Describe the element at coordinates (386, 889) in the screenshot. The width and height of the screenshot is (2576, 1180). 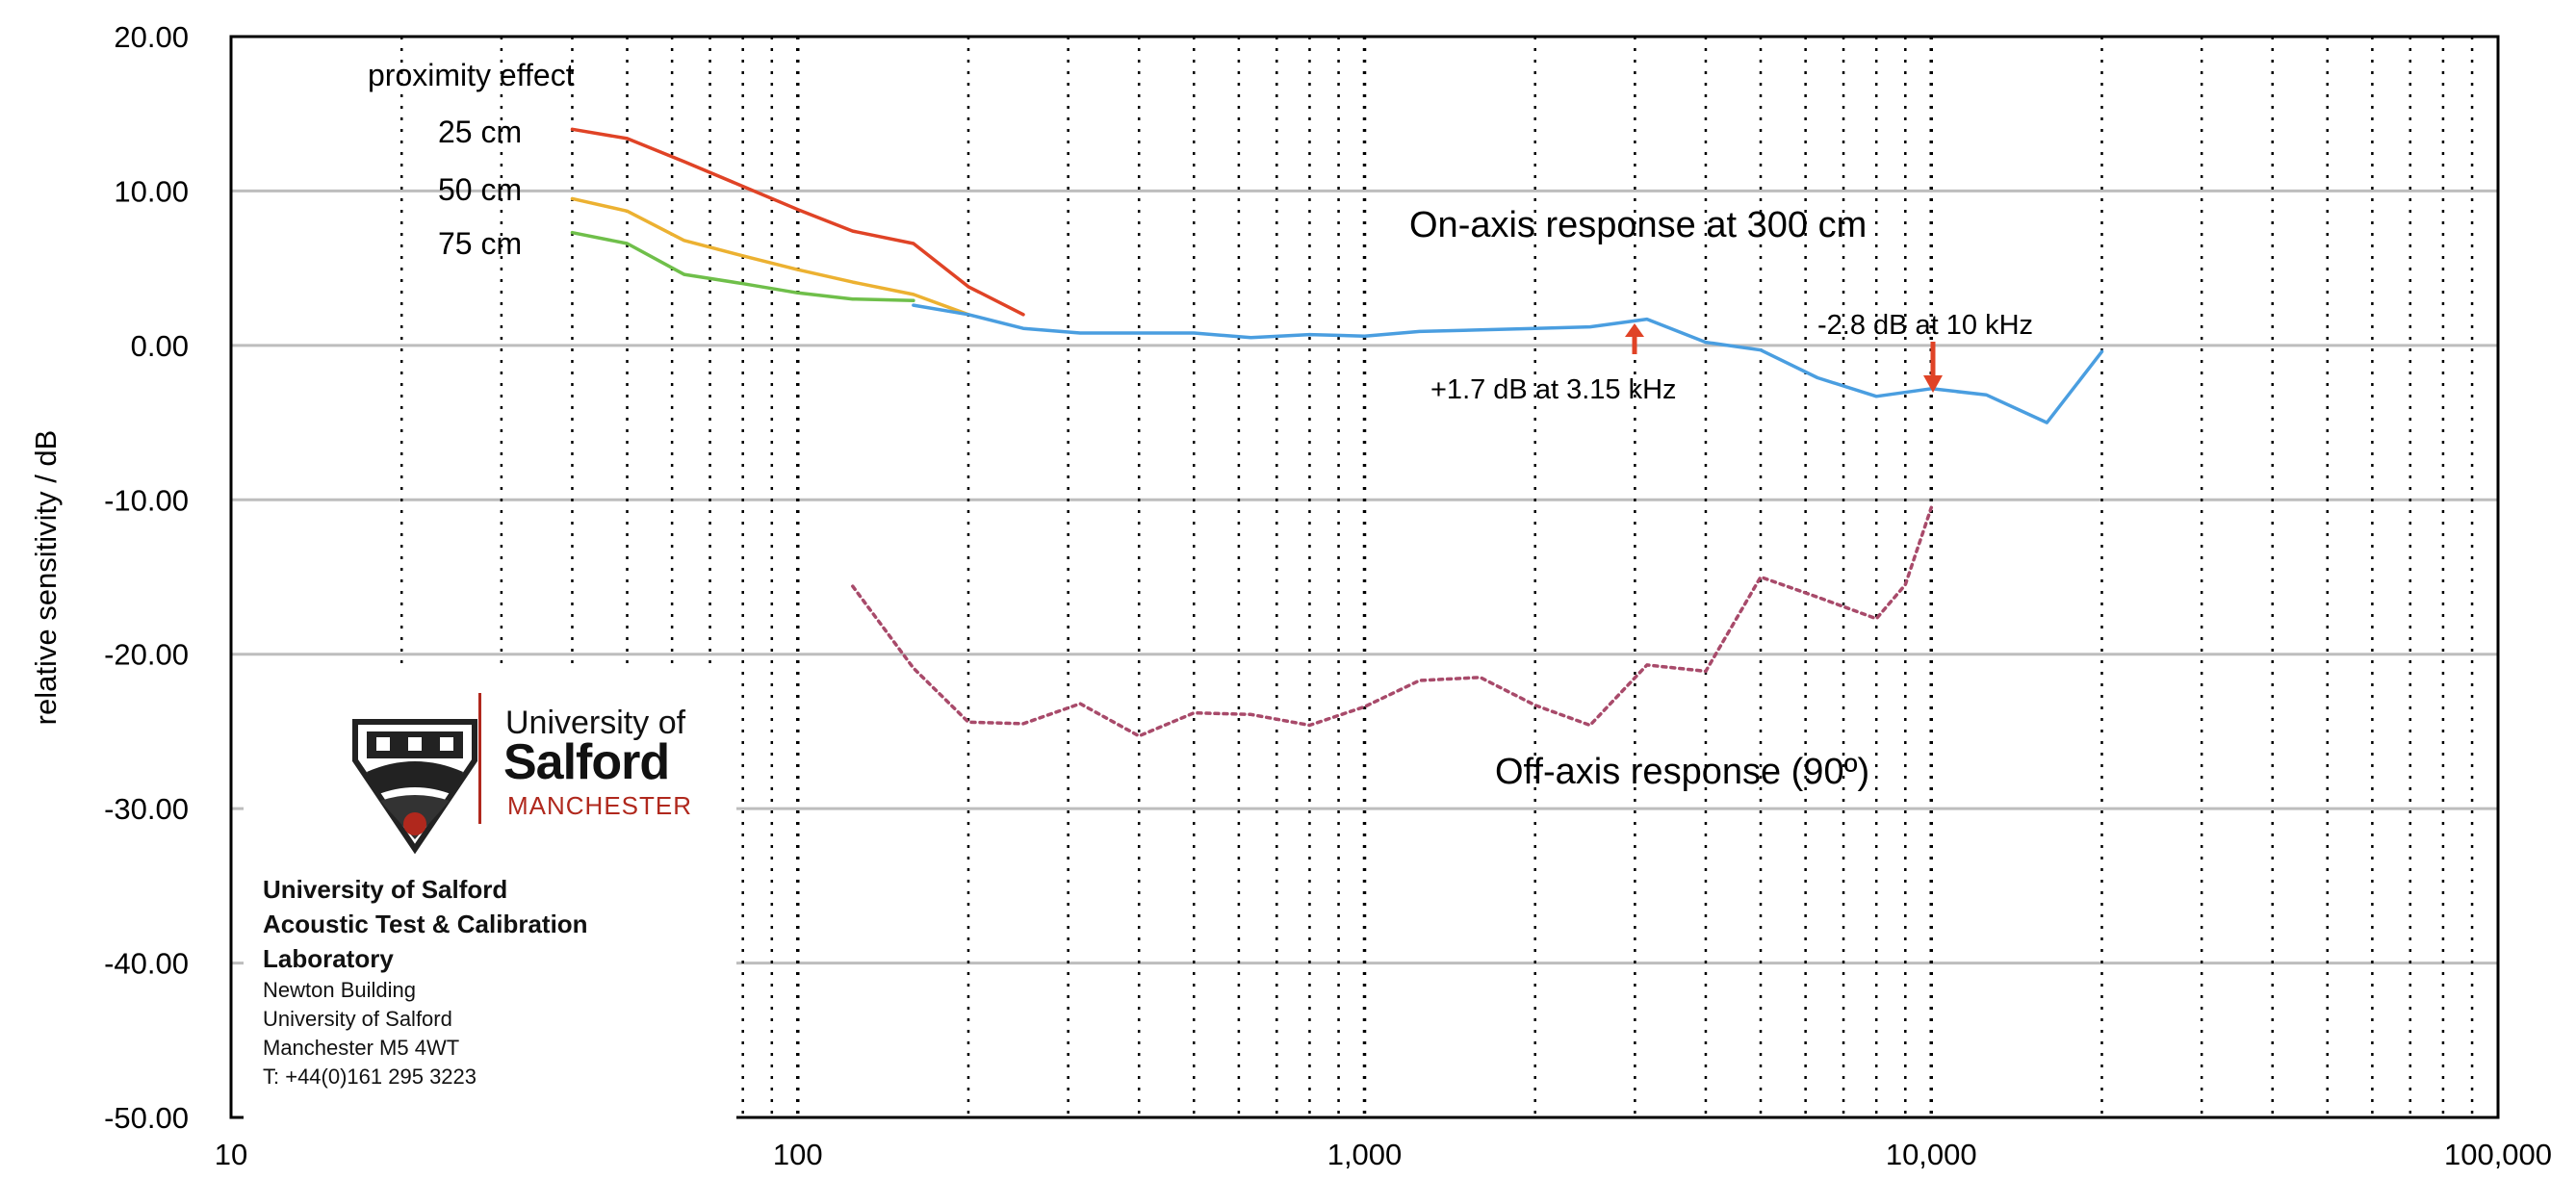
I see `lab-name-line: University of Salford` at that location.